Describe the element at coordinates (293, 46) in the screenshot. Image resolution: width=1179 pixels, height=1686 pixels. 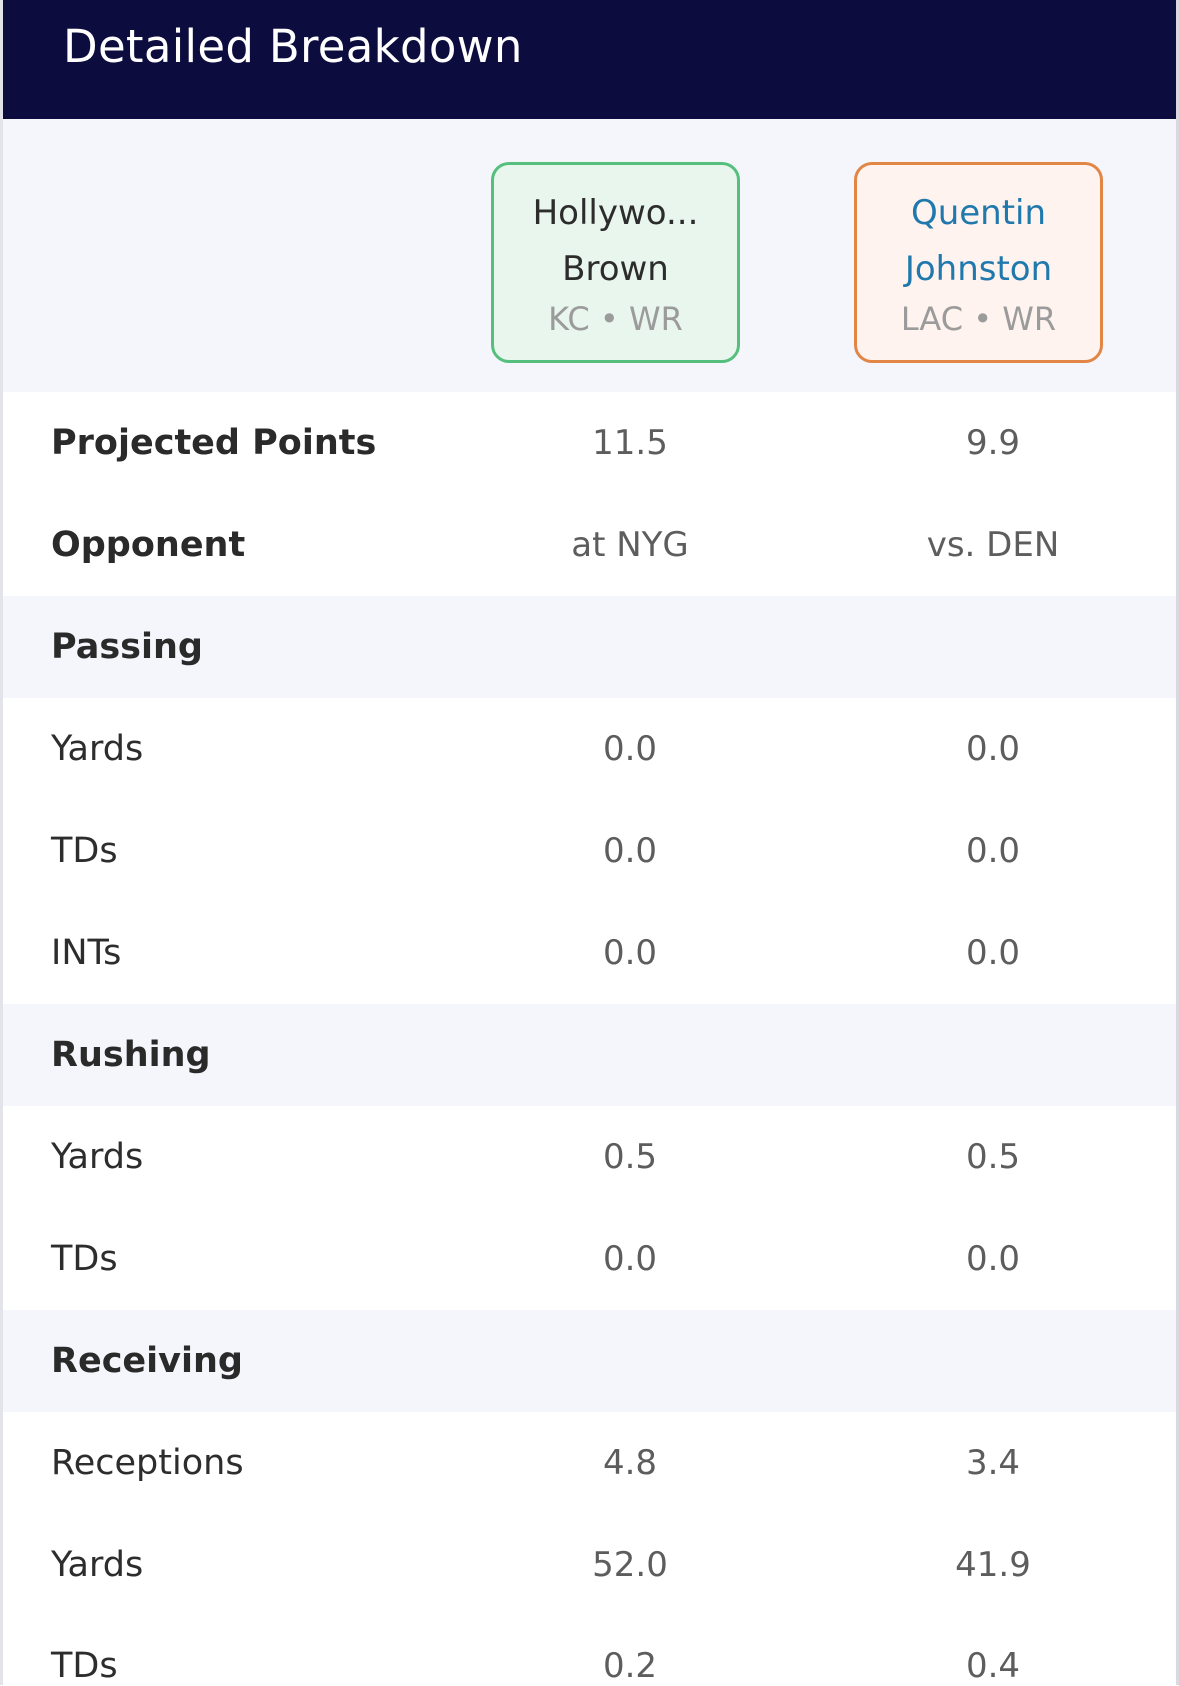
I see `page-title: Detailed Breakdown` at that location.